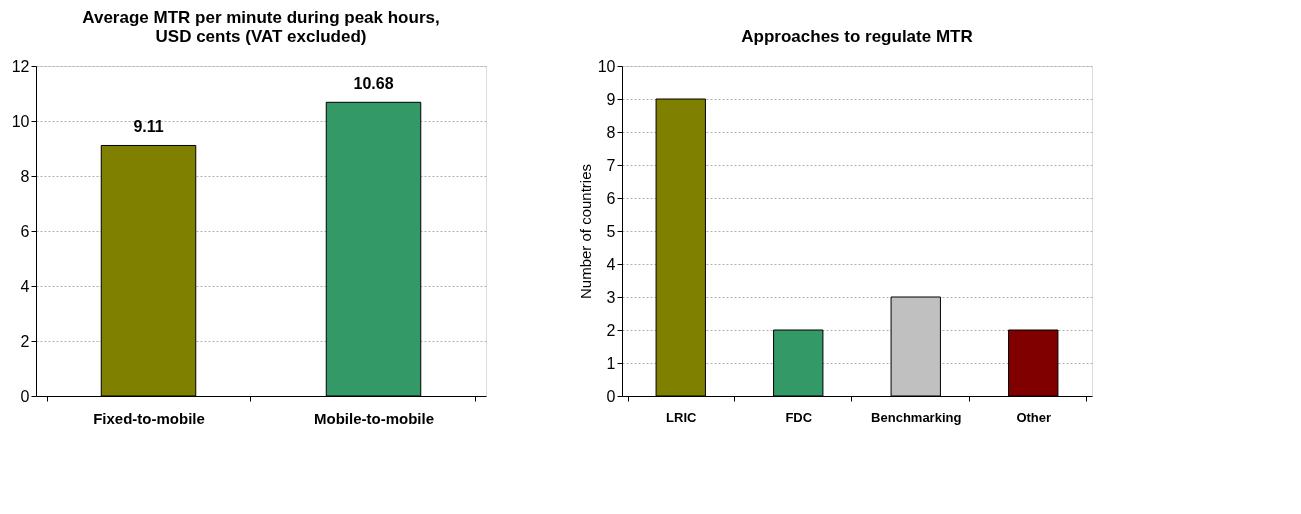 The image size is (1301, 514). I want to click on y-tick-label: 9, so click(611, 99).